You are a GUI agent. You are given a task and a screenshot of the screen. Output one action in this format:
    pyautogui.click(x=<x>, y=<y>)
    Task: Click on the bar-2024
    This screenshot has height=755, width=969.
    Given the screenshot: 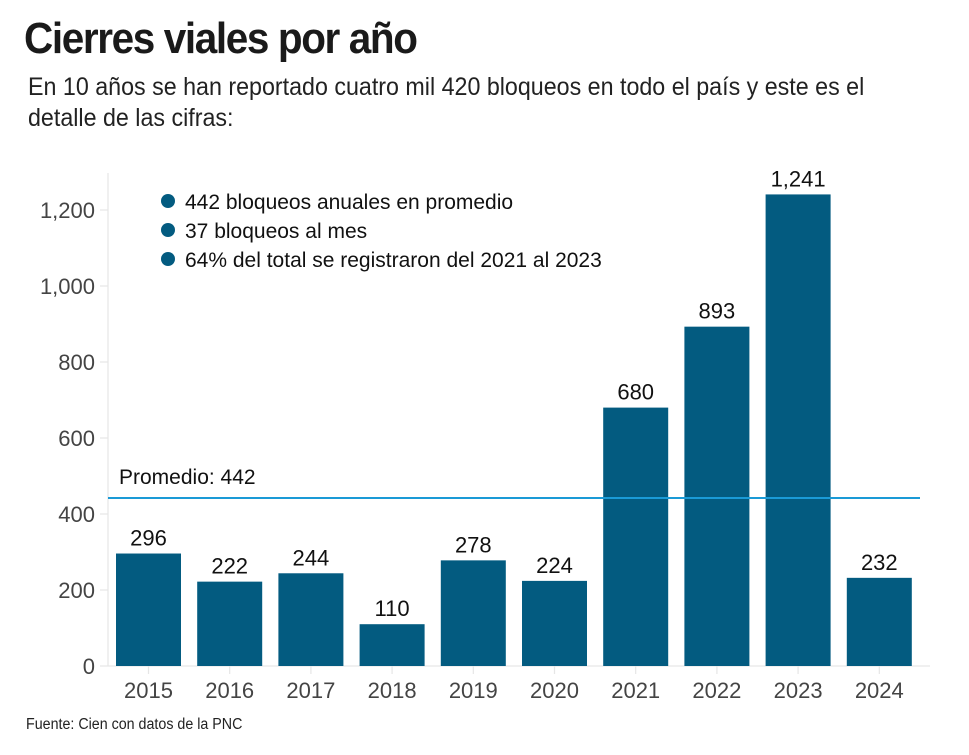 What is the action you would take?
    pyautogui.click(x=879, y=621)
    